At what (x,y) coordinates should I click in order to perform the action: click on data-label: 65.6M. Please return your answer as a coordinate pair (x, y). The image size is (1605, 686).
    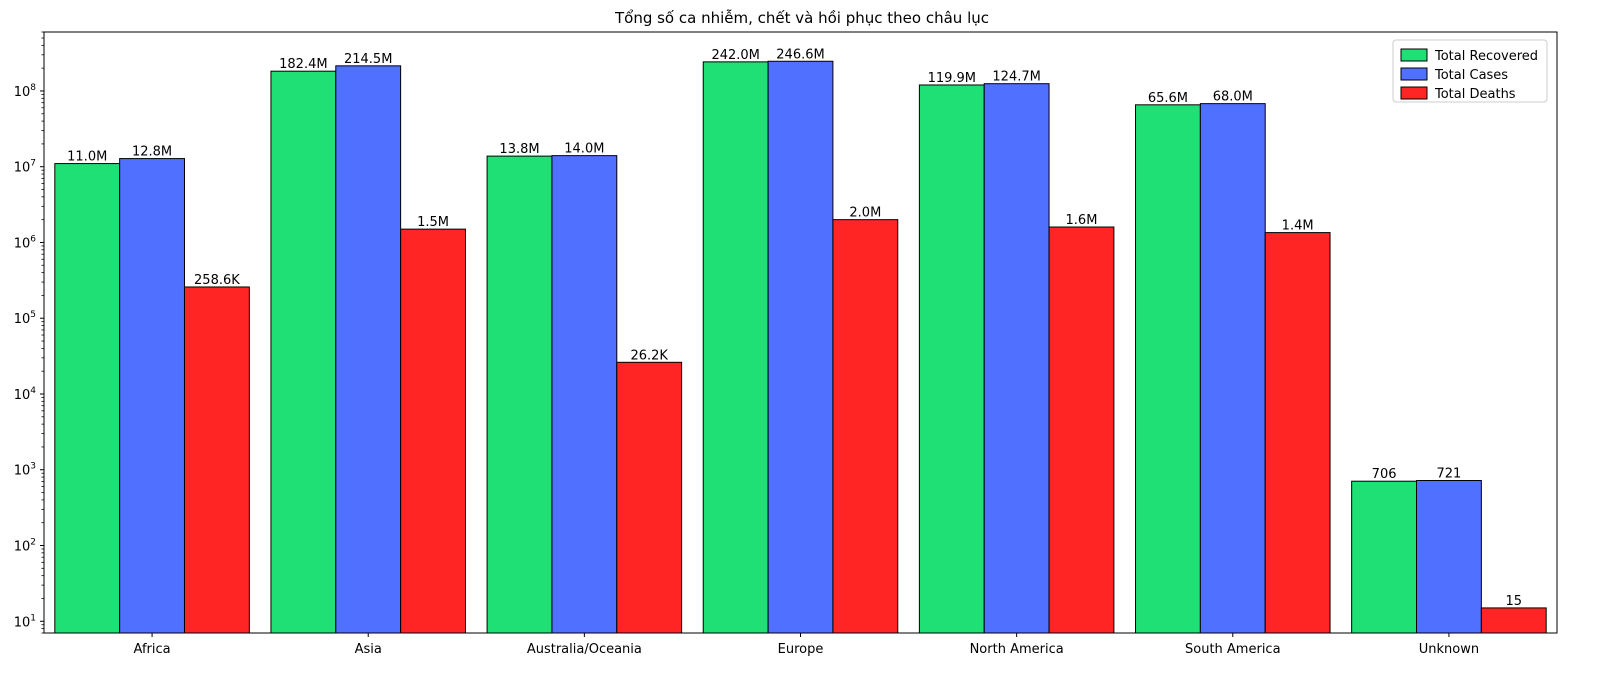
    Looking at the image, I should click on (1168, 98).